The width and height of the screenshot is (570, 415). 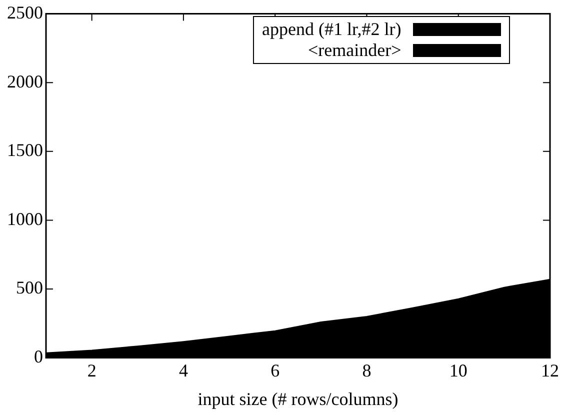 What do you see at coordinates (29, 288) in the screenshot?
I see `y-tick-label: 500` at bounding box center [29, 288].